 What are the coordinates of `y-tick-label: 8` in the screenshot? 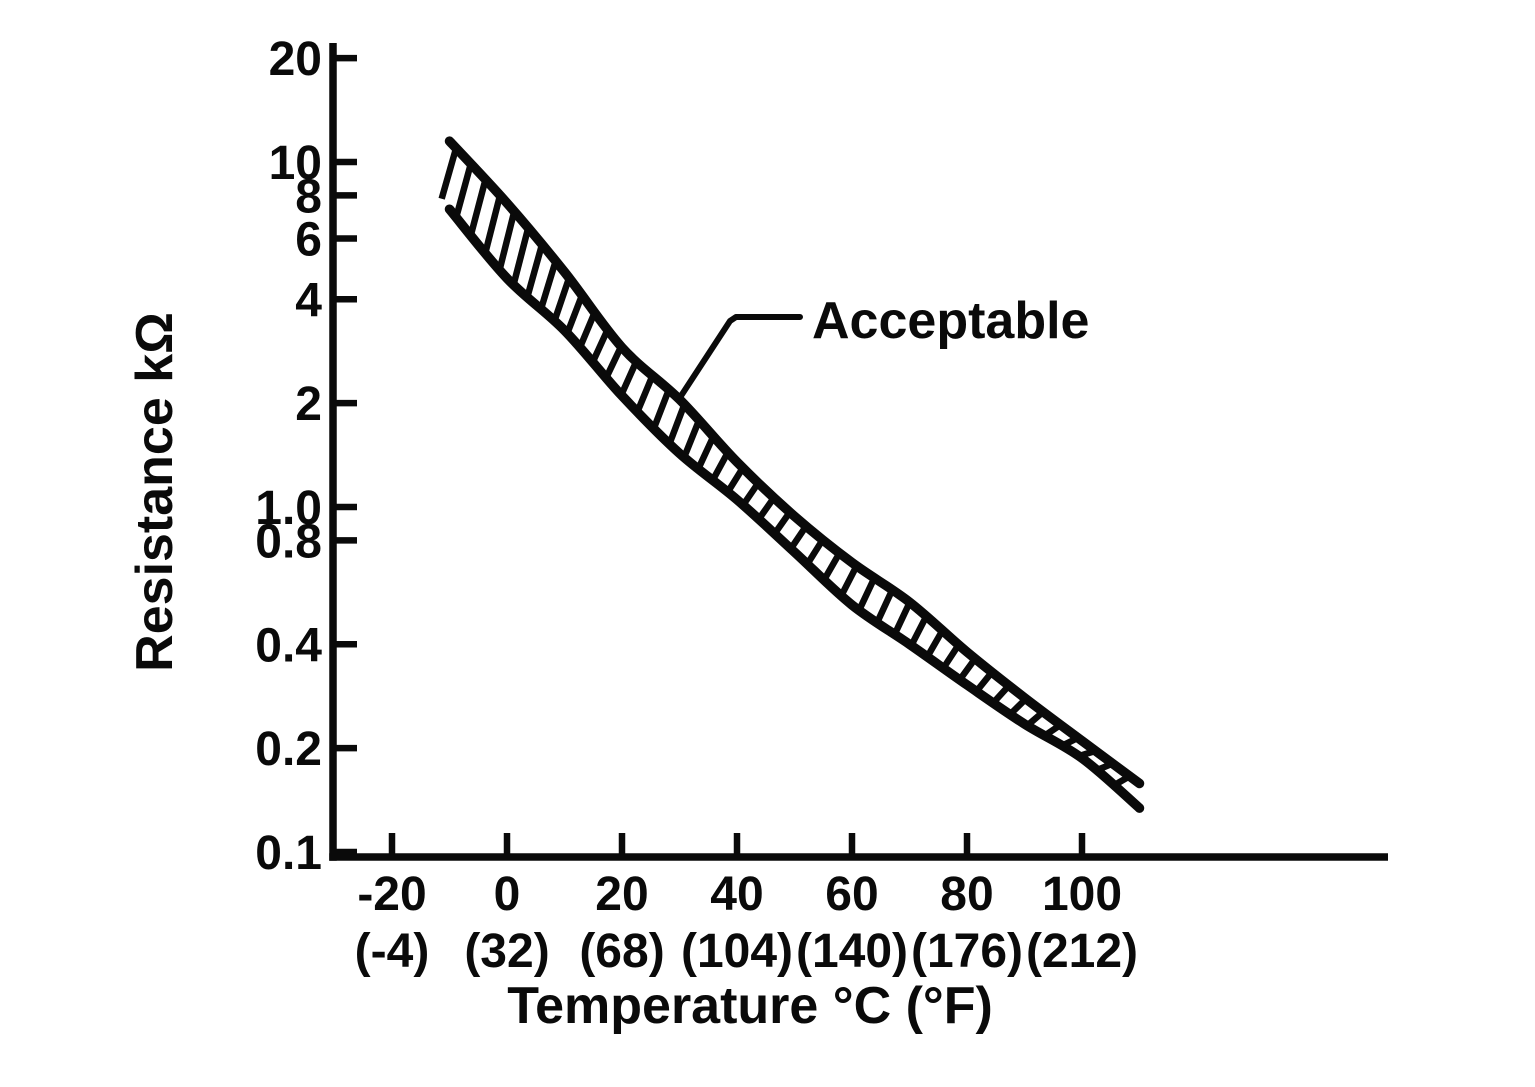 It's located at (308, 196).